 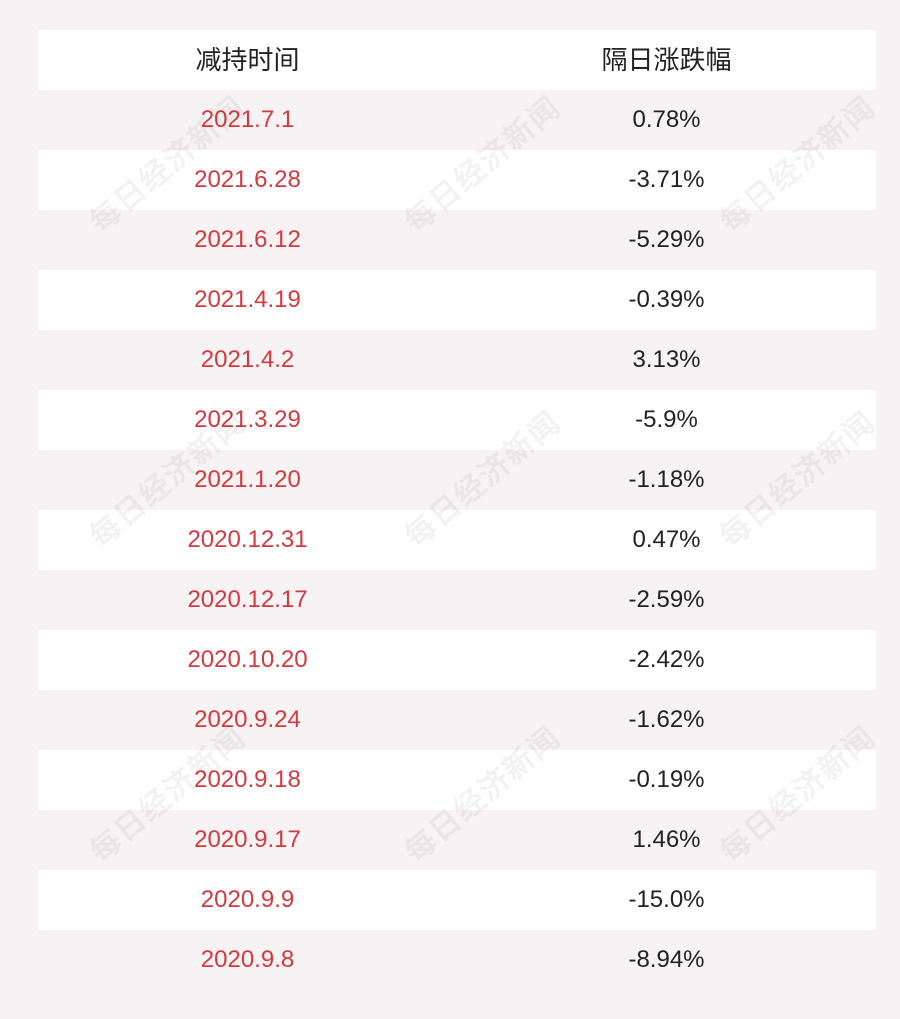 What do you see at coordinates (666, 539) in the screenshot?
I see `row-change: 0.47%` at bounding box center [666, 539].